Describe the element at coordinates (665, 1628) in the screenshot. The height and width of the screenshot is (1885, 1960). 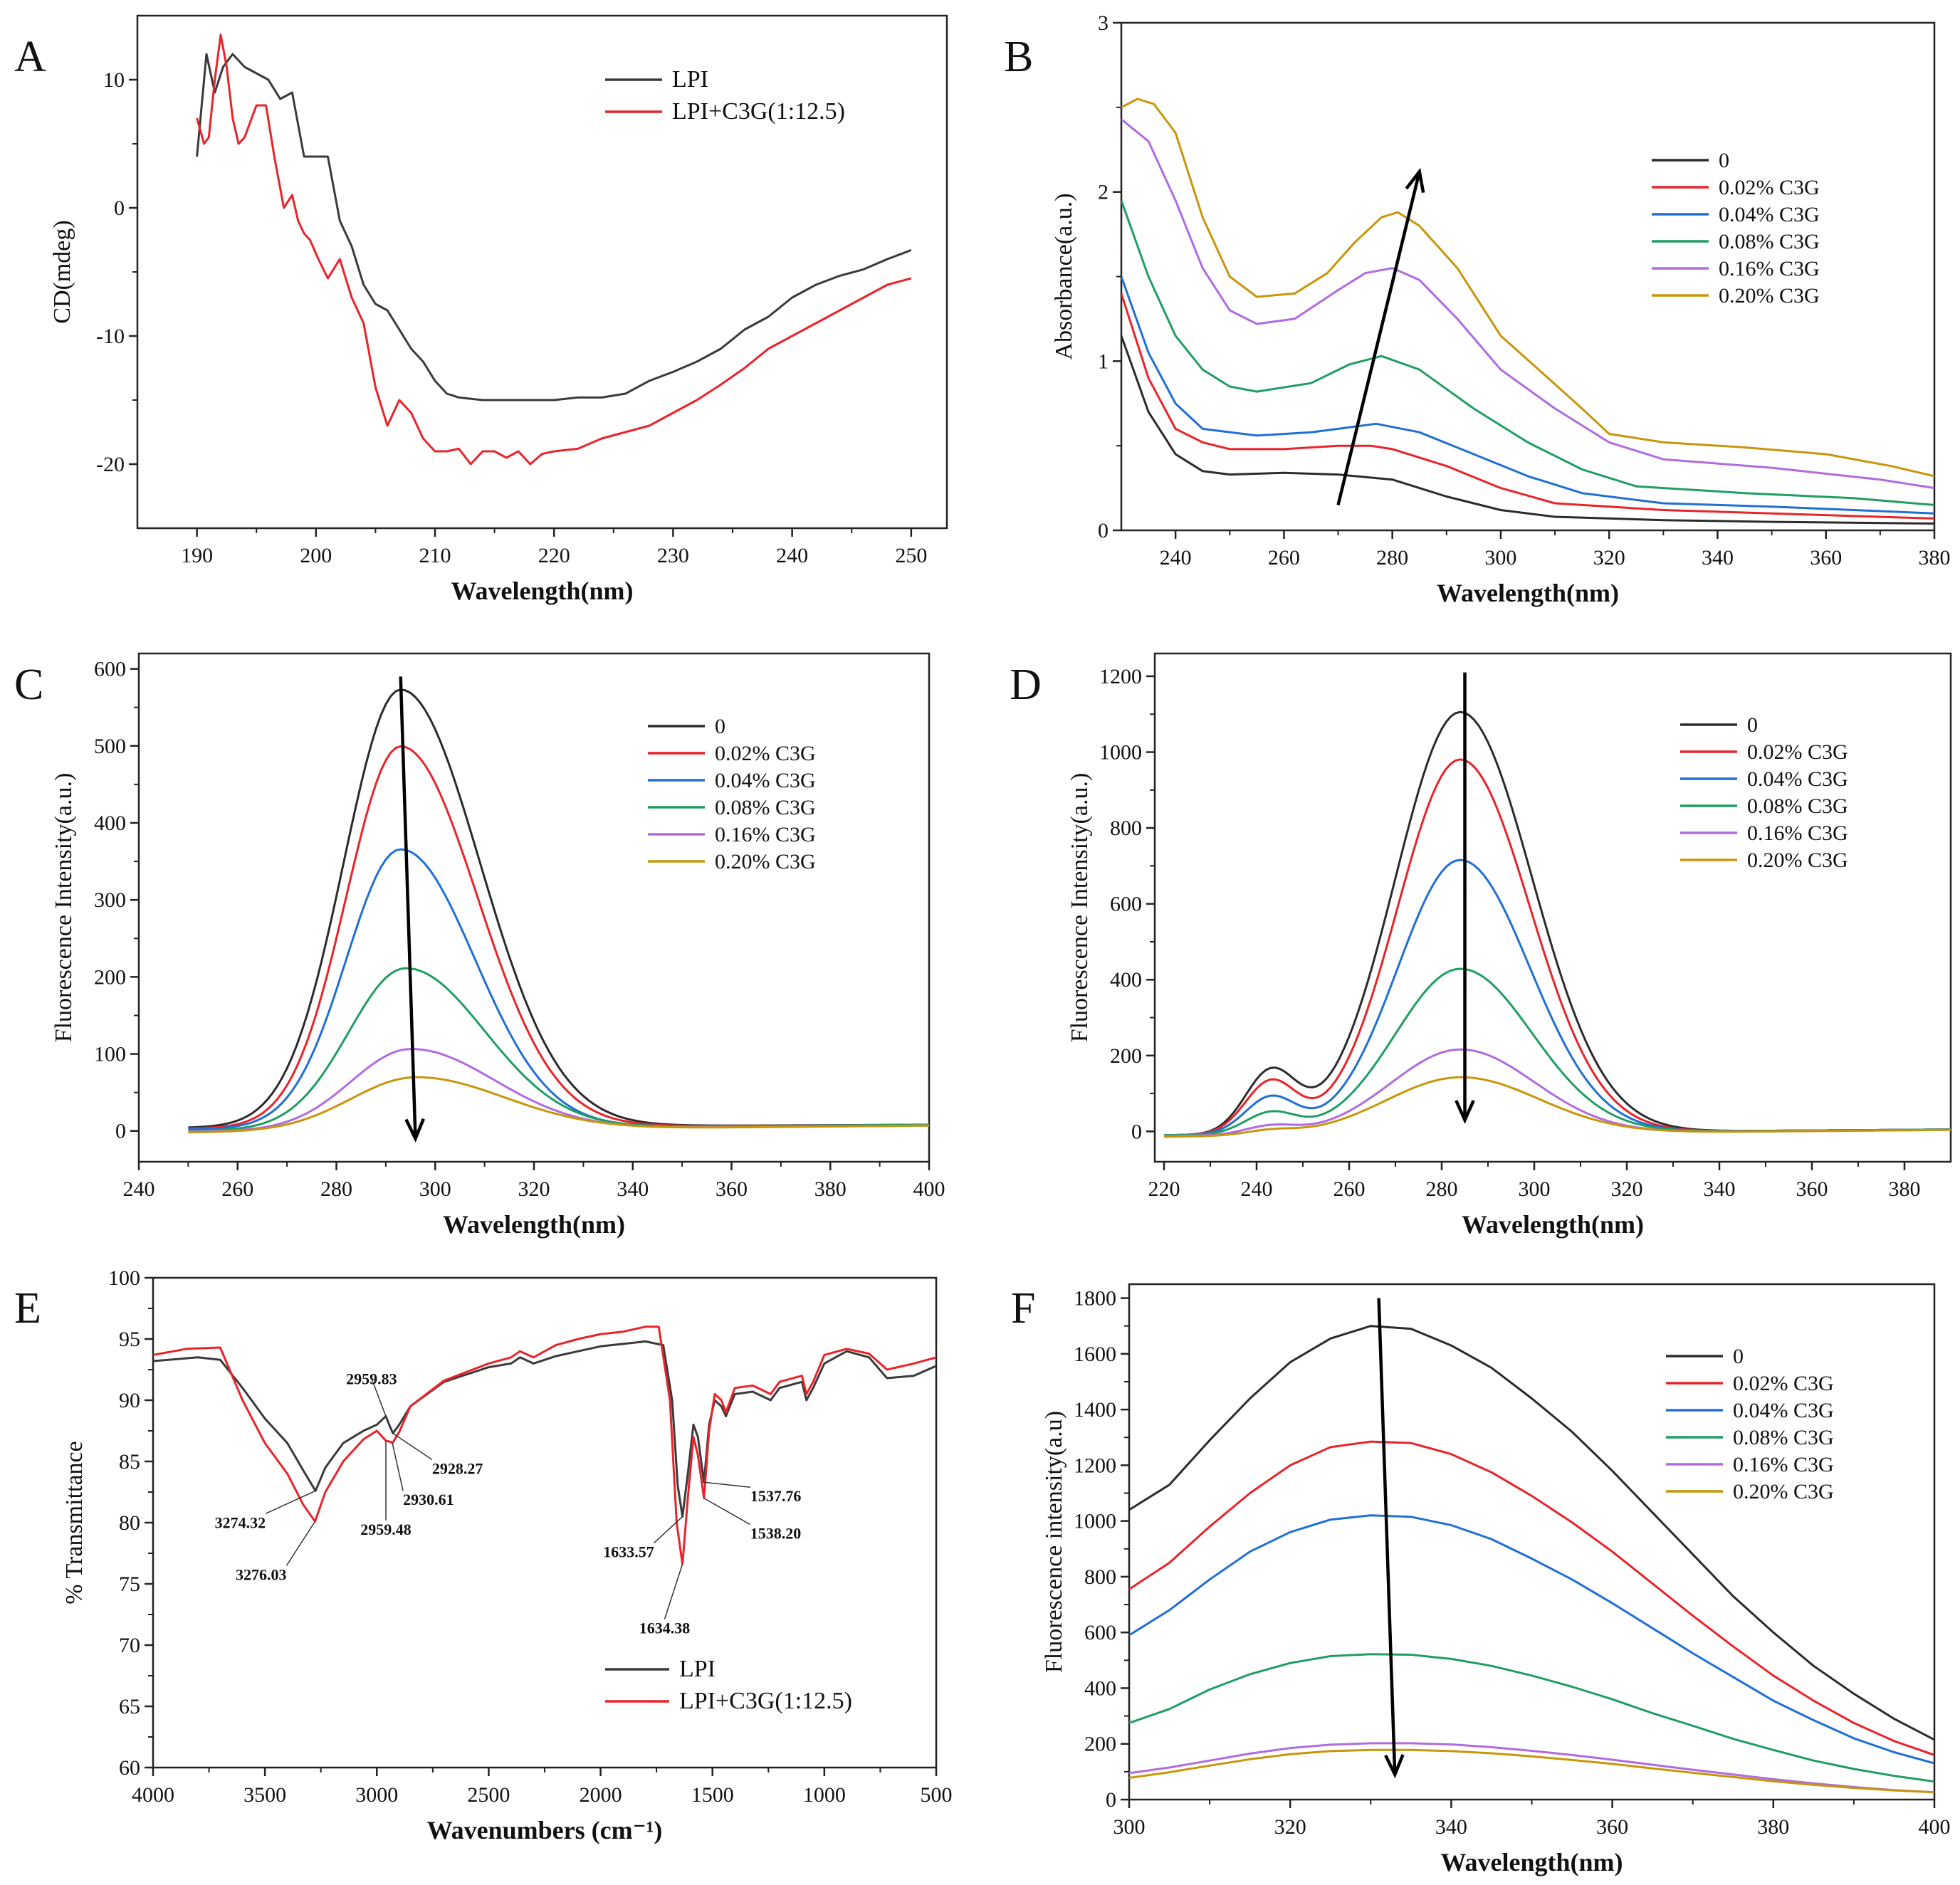
I see `peak-label: 1634.38` at that location.